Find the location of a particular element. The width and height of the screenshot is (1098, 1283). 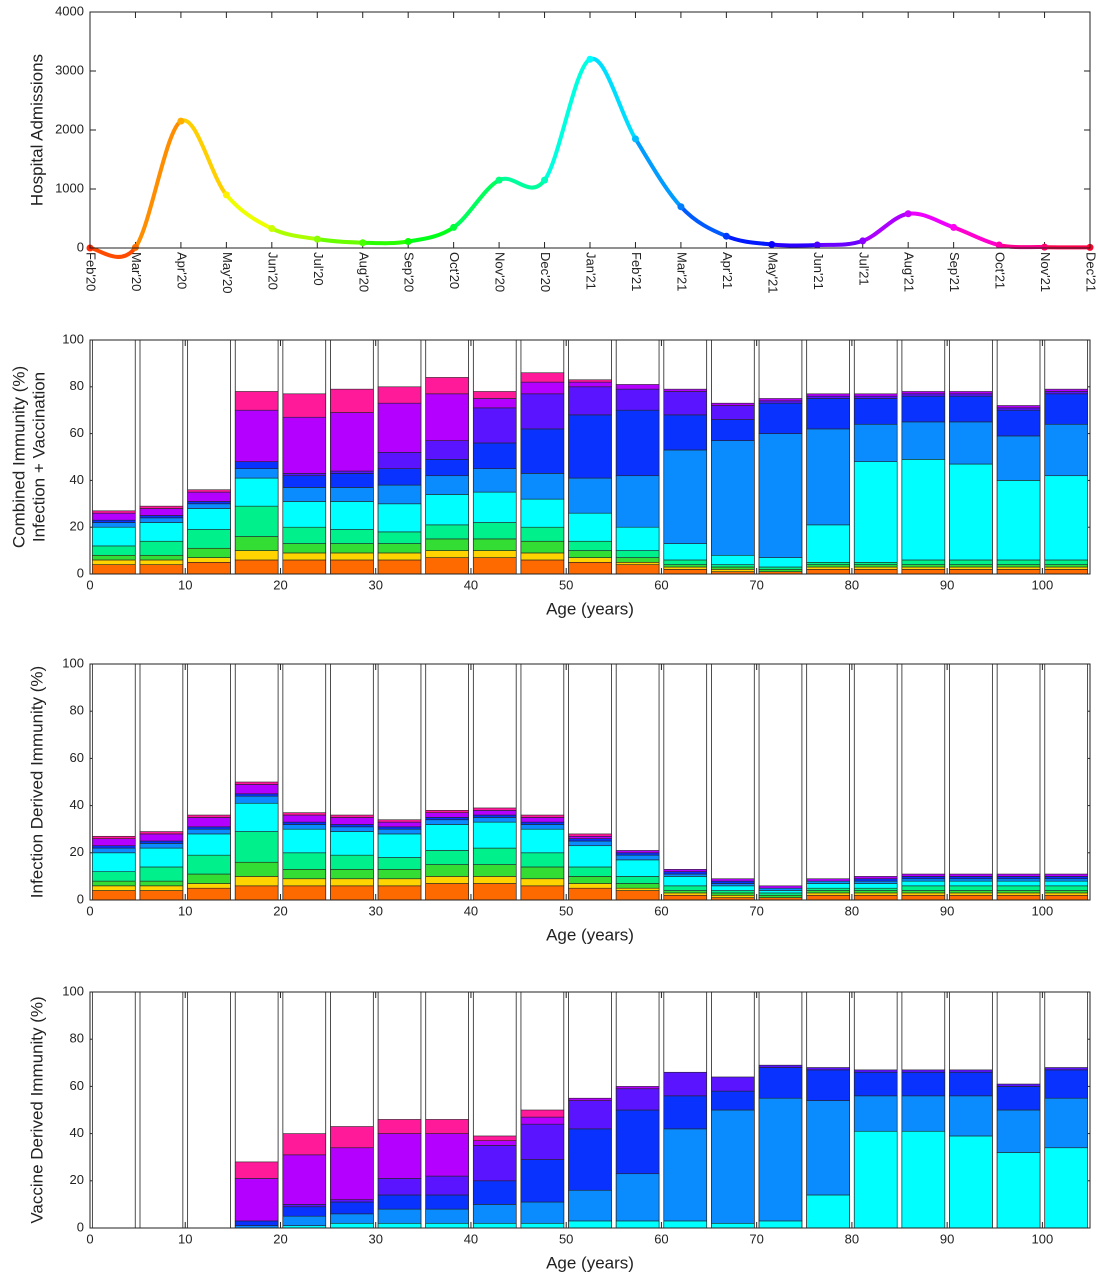

y-axis-label: Combined Immunity (%) is located at coordinates (18, 457).